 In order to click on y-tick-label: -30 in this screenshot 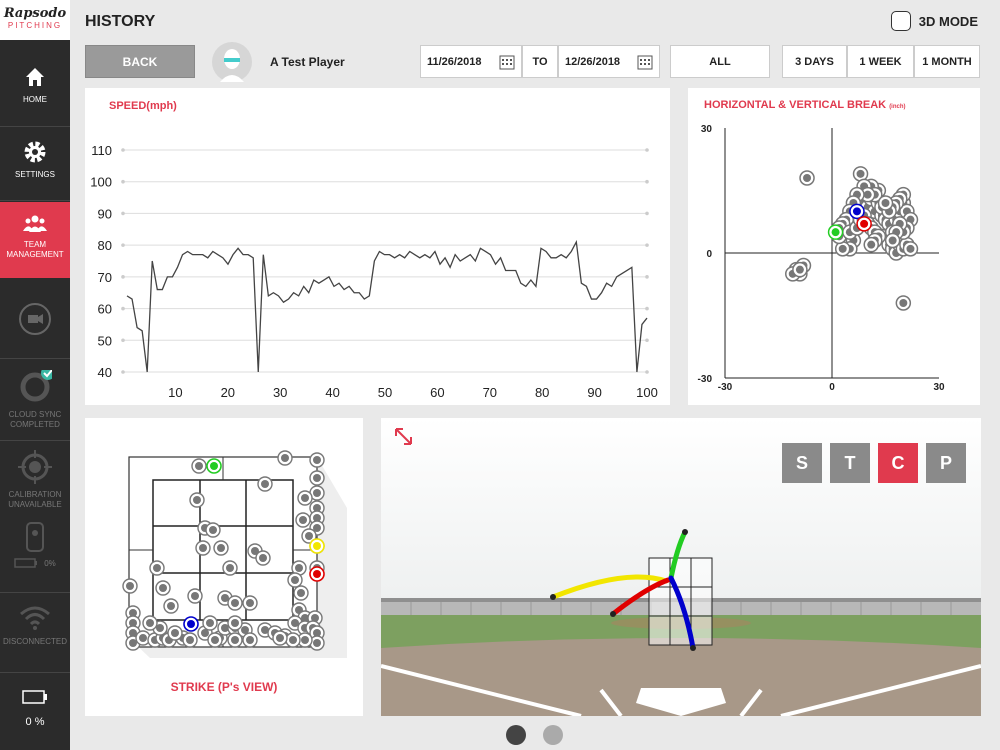, I will do `click(705, 379)`.